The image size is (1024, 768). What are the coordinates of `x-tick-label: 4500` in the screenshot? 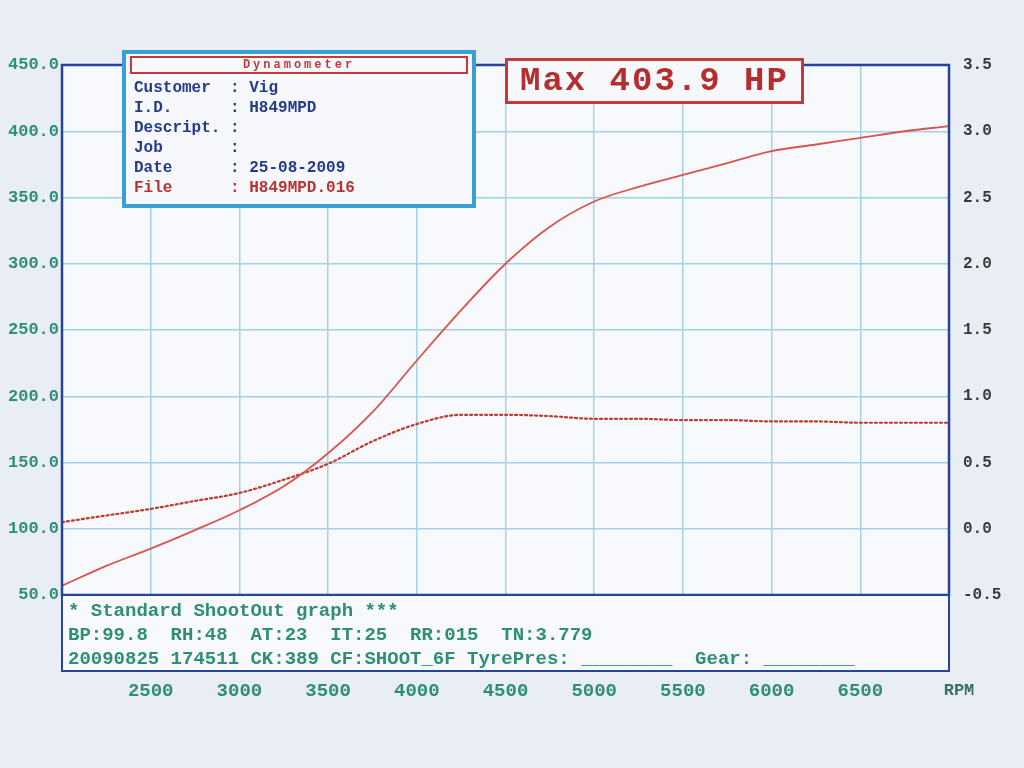 It's located at (505, 691).